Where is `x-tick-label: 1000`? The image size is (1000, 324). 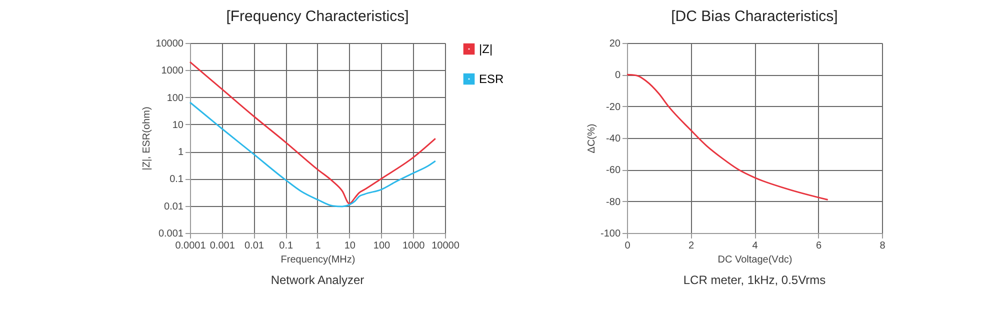 x-tick-label: 1000 is located at coordinates (414, 246).